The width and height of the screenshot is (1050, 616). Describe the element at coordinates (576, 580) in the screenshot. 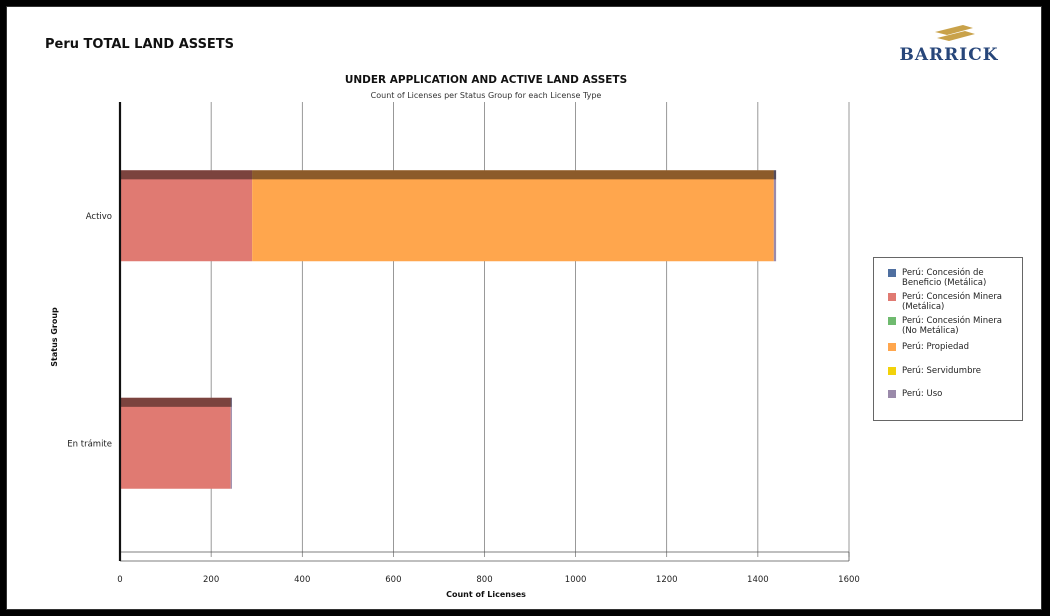

I see `x-tick-label: 1000` at that location.